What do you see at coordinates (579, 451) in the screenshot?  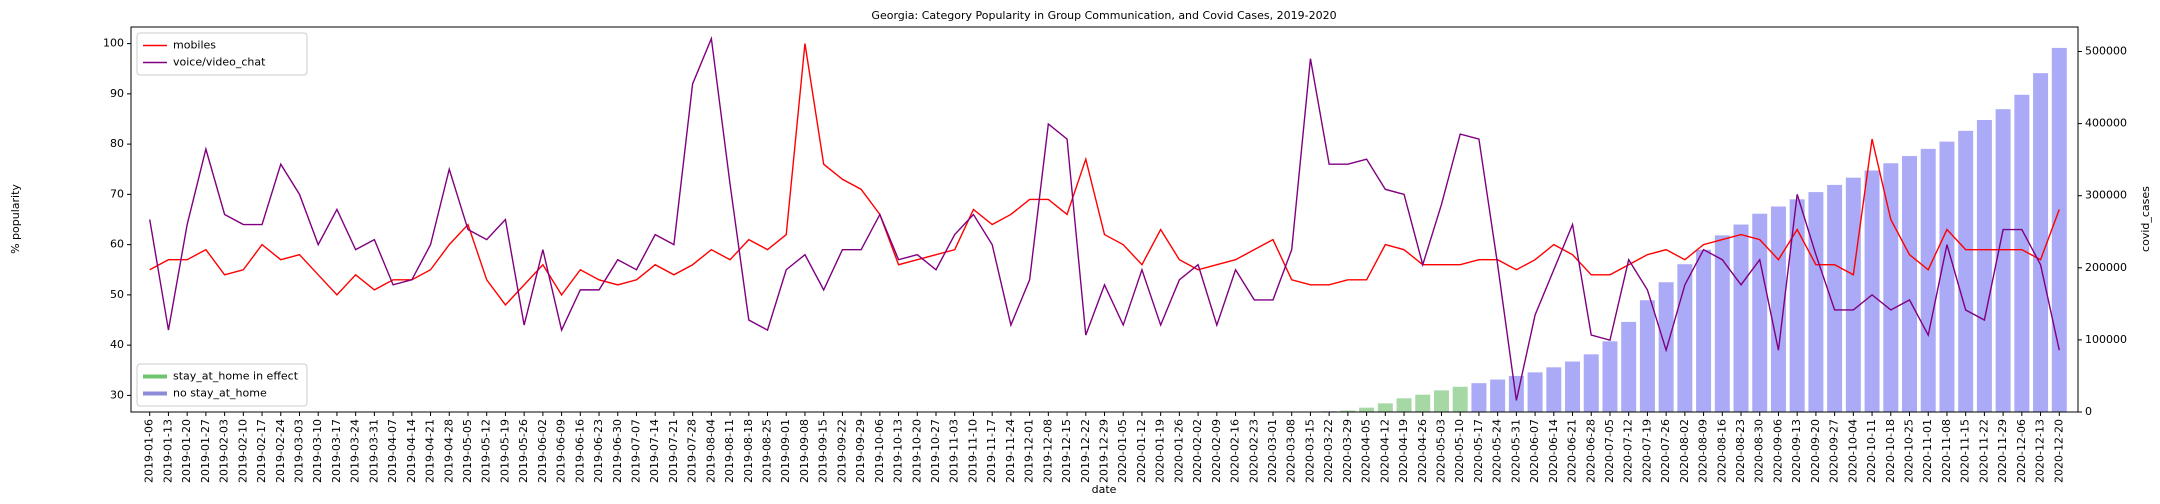 I see `x-tick-label: 2019-06-16` at bounding box center [579, 451].